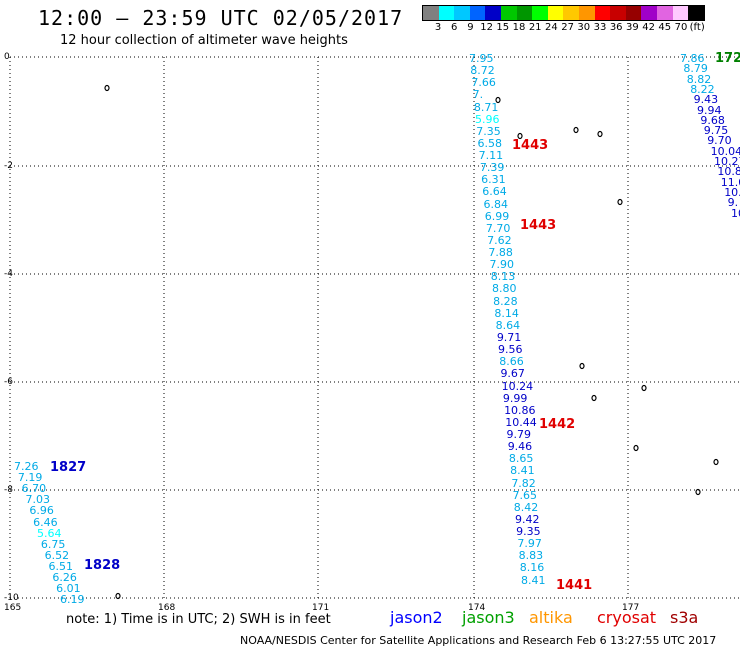  I want to click on wave-height-value: 9.35, so click(528, 532).